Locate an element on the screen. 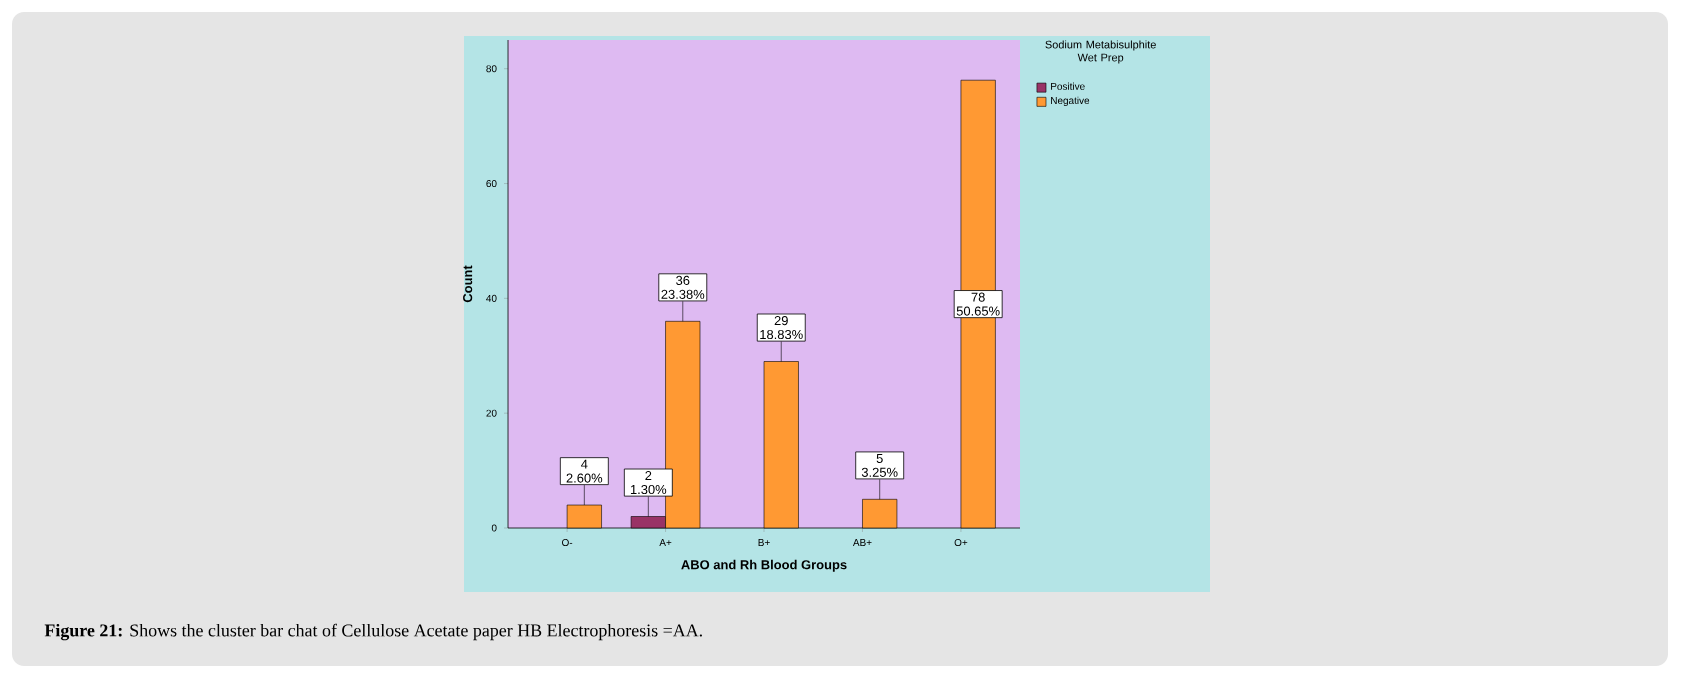 This screenshot has width=1684, height=678. text: Figure 21: Shows the cluster bar chat of Cellulose Acetate paper HB Electrophoresis =AA. is located at coordinates (373, 632).